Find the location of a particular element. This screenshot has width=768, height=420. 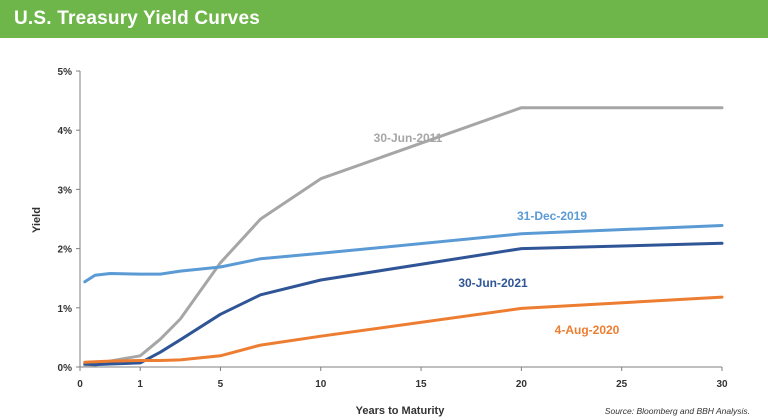

x-tick-label: 5 is located at coordinates (221, 384).